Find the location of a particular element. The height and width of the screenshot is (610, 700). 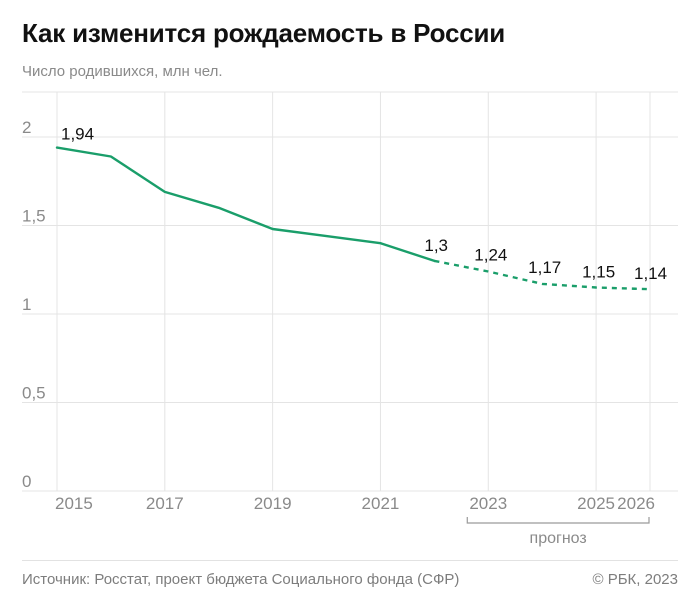

x-tick-label: 2026 is located at coordinates (636, 503).